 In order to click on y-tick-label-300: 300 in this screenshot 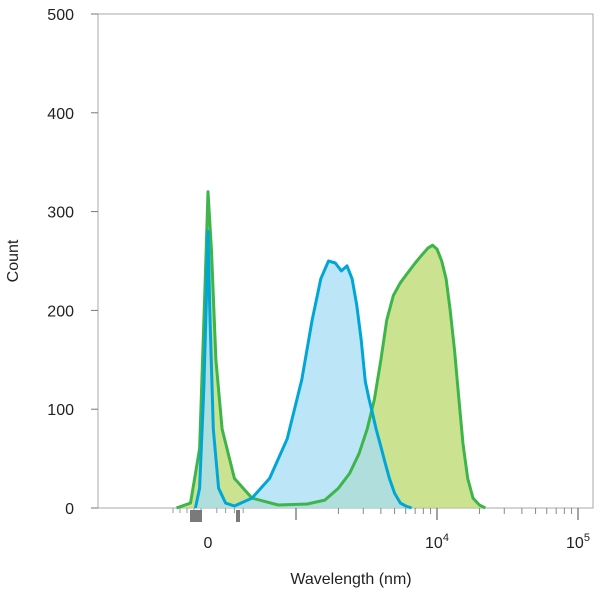, I will do `click(60, 213)`.